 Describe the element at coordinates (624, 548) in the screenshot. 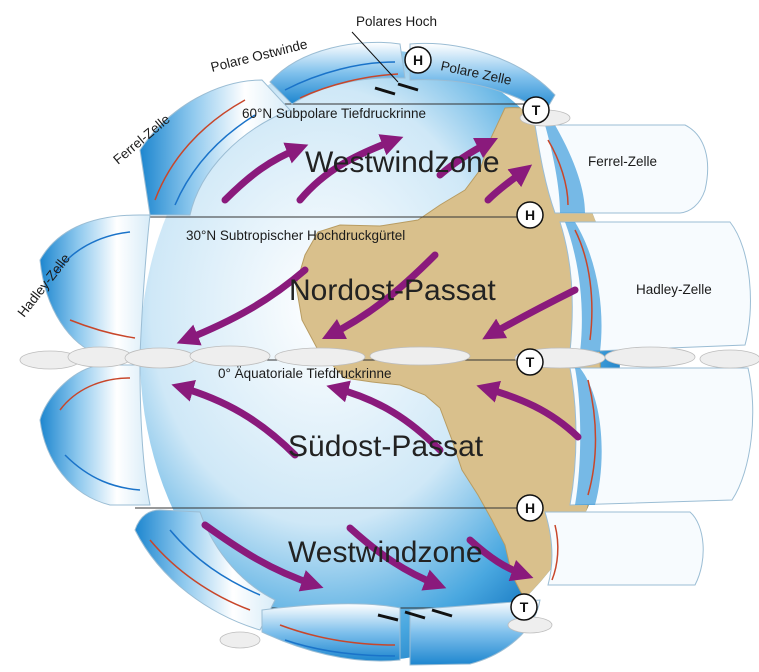

I see `ferrel-cell-right-south` at that location.